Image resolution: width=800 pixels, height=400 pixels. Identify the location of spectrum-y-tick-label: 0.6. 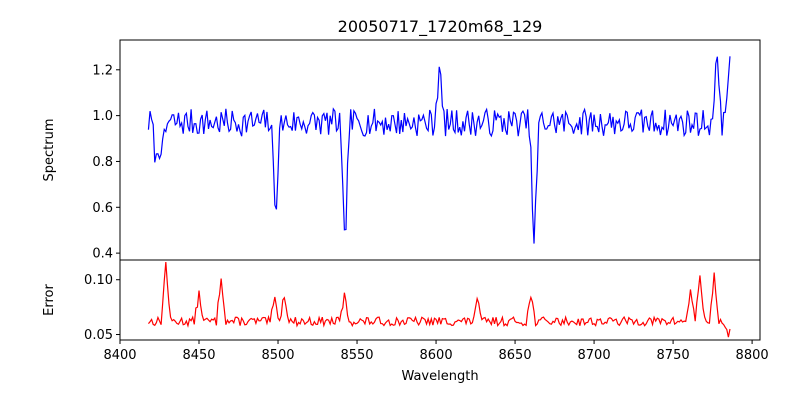
(102, 208).